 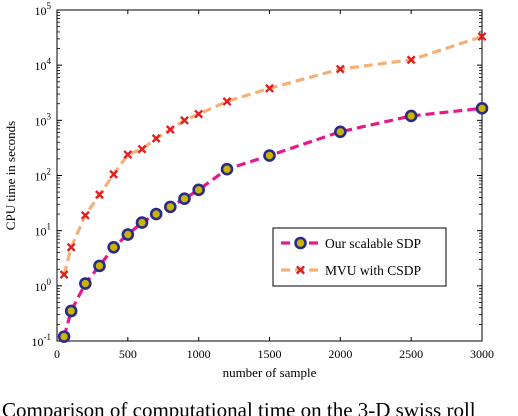 I want to click on legend: Our scalable SDP MVU with CSDP, so click(x=359, y=257).